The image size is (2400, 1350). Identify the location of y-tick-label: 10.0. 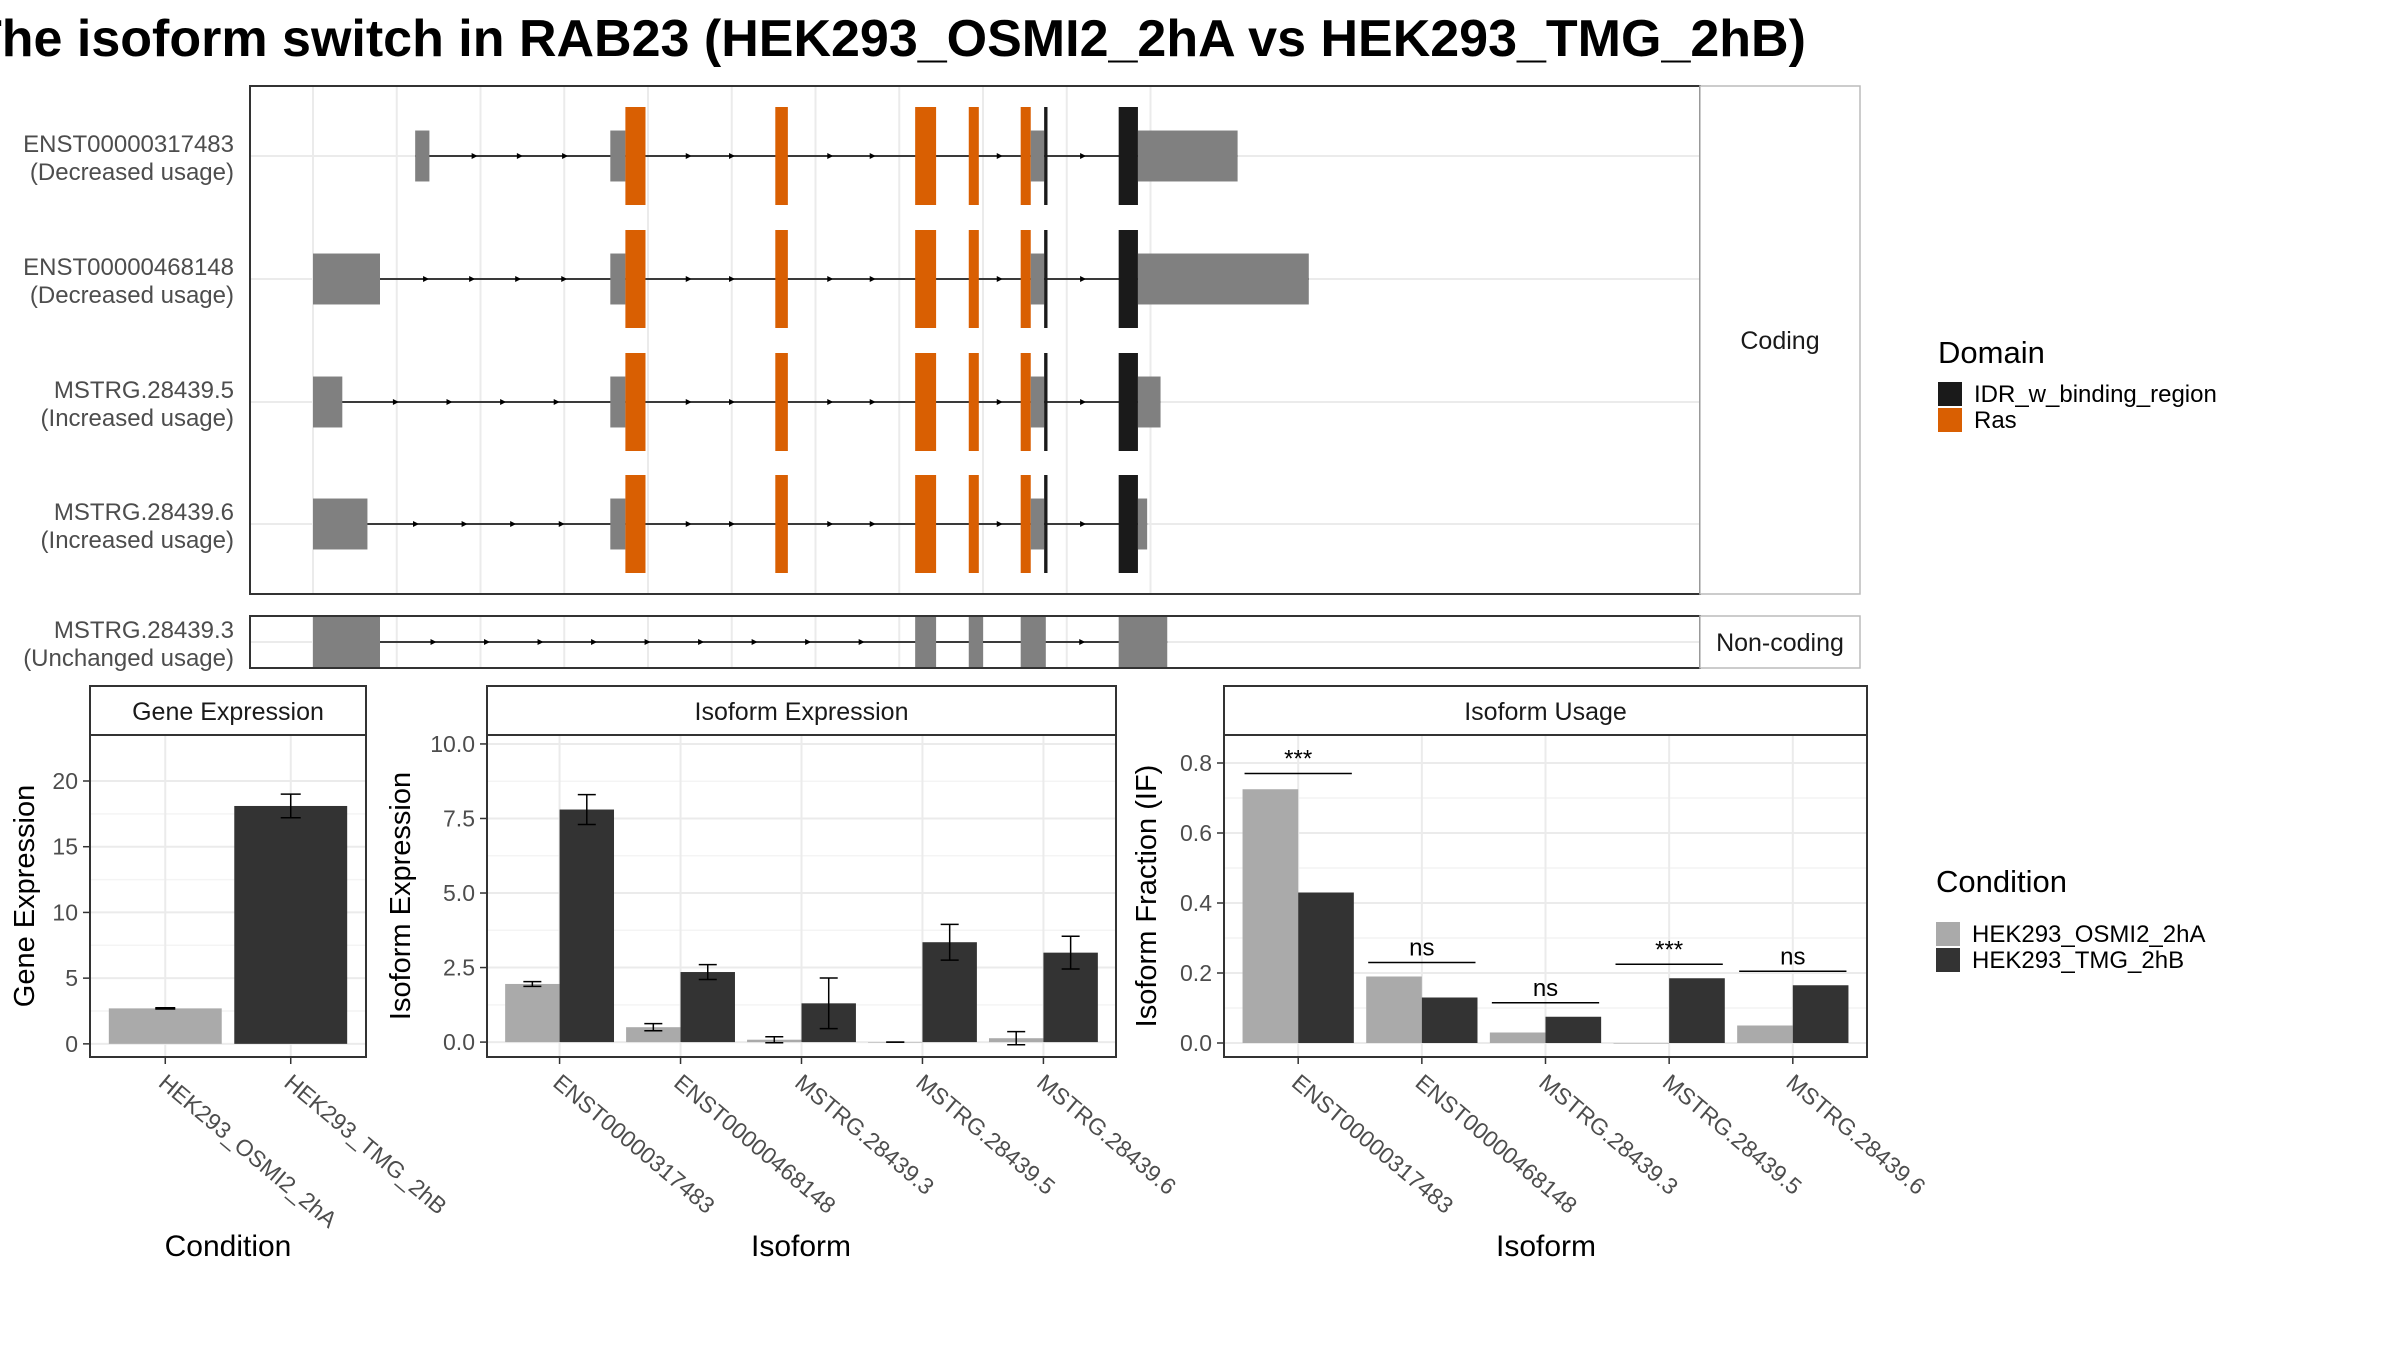
(452, 744).